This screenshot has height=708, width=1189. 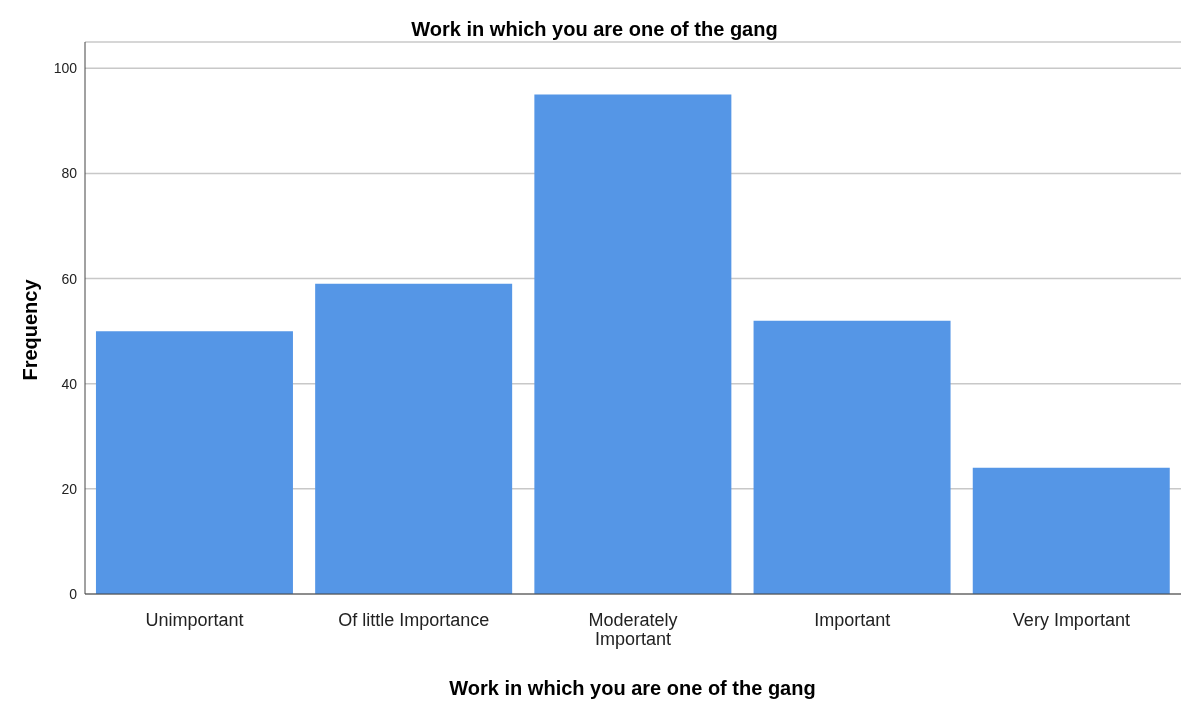 I want to click on y-tick-label: 20, so click(x=69, y=488).